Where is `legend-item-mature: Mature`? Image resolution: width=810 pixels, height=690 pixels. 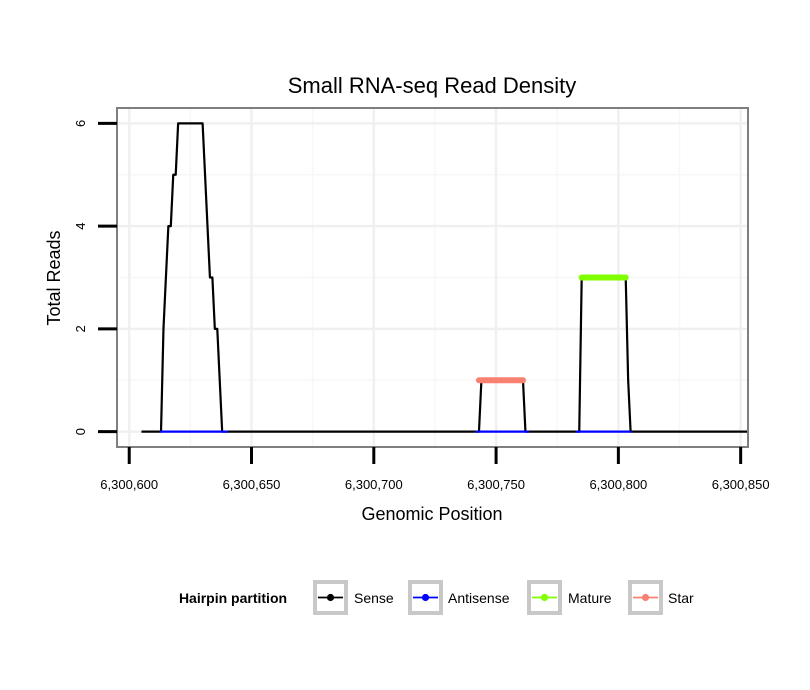 legend-item-mature: Mature is located at coordinates (569, 597).